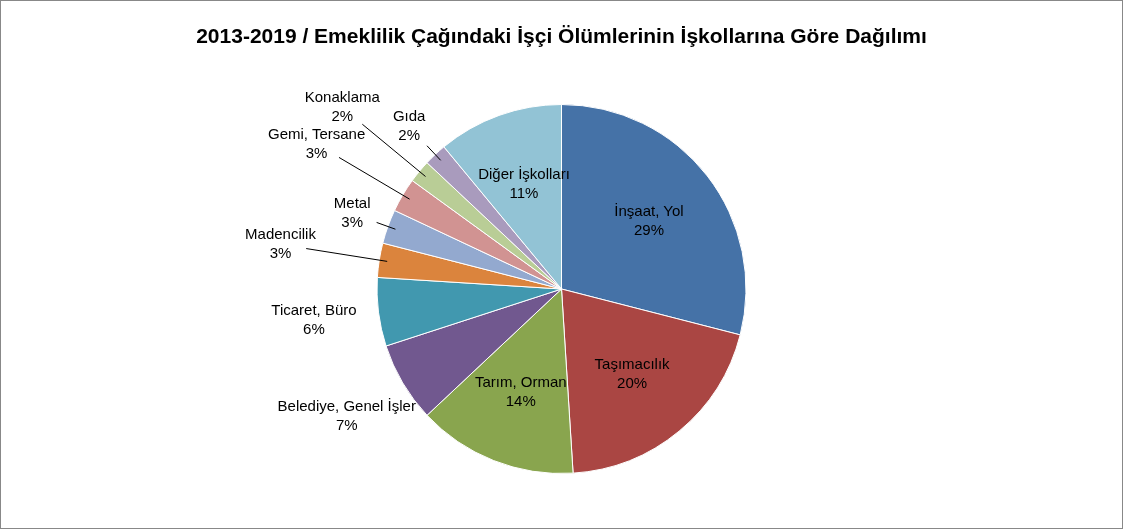 The height and width of the screenshot is (529, 1123). I want to click on slice-label: Diğer İşkolları, so click(524, 174).